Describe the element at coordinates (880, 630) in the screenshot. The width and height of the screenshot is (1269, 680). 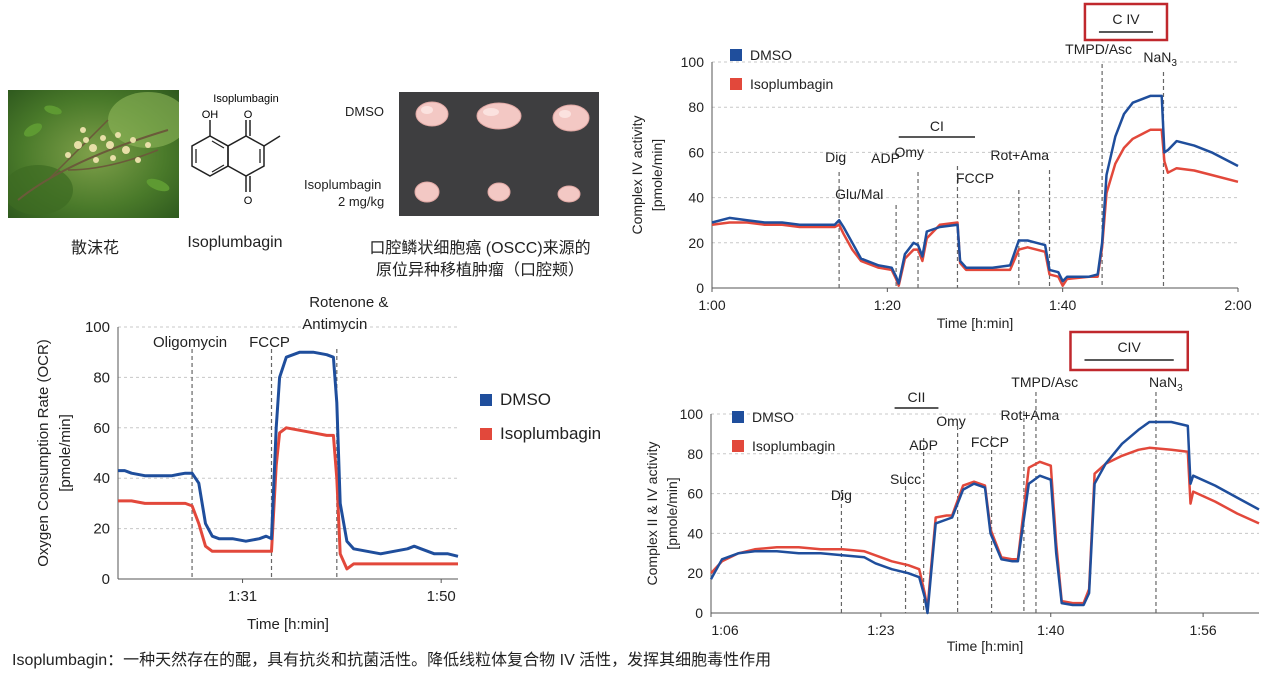
I see `x-tick-label: 1:23` at that location.